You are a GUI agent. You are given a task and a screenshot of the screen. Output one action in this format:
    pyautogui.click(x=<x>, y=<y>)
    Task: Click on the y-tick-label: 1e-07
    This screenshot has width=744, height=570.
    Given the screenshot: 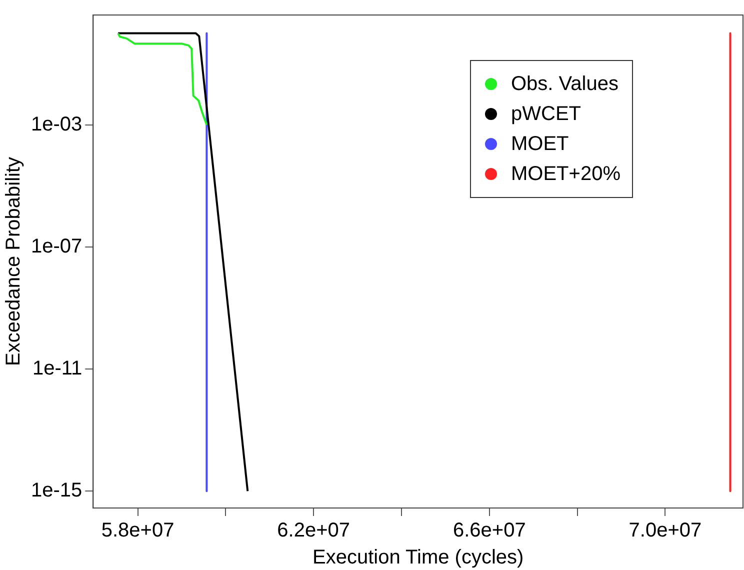 What is the action you would take?
    pyautogui.click(x=56, y=246)
    